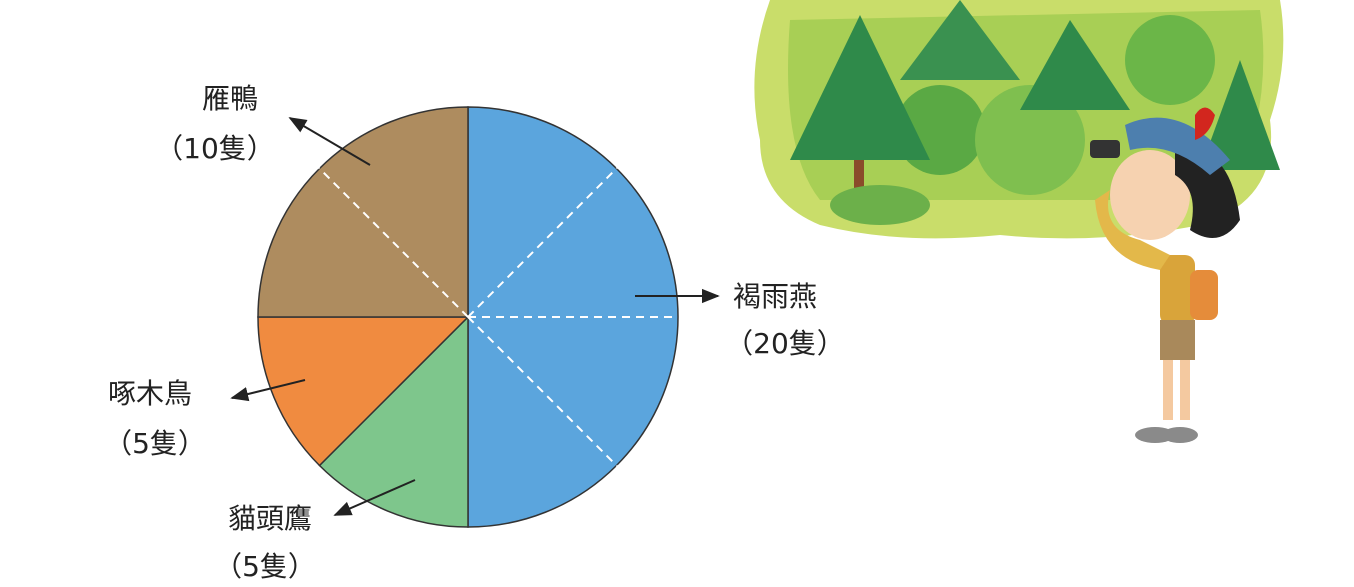  What do you see at coordinates (150, 393) in the screenshot?
I see `category-label: 啄木鳥` at bounding box center [150, 393].